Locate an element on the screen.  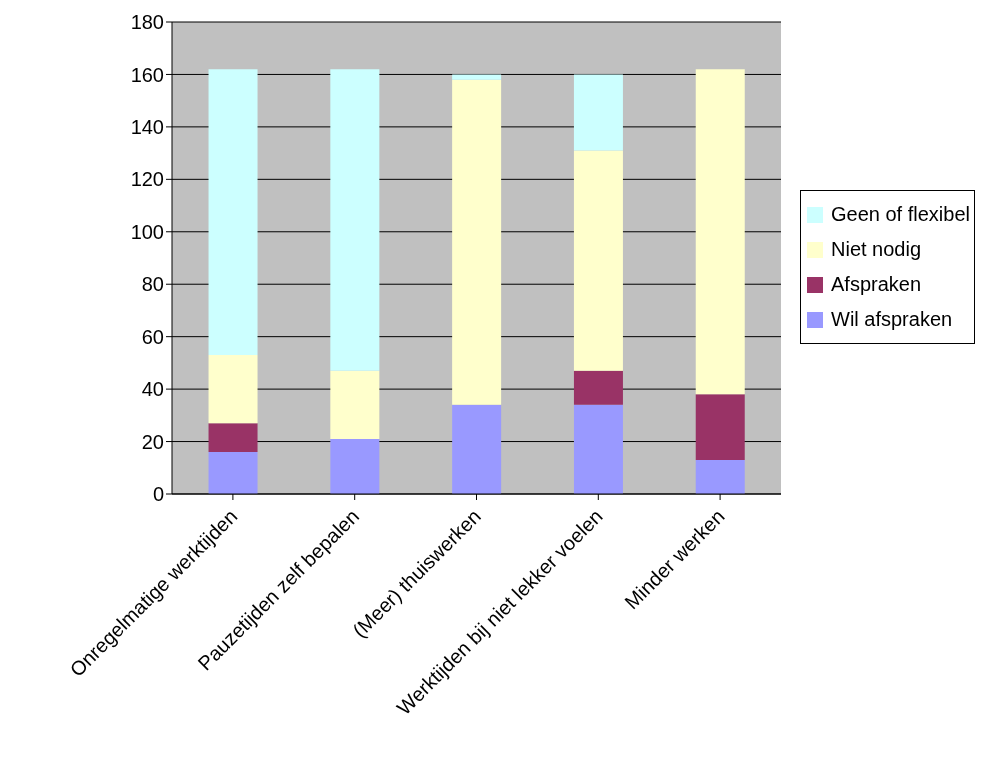
legend-label: Niet nodig is located at coordinates (876, 249).